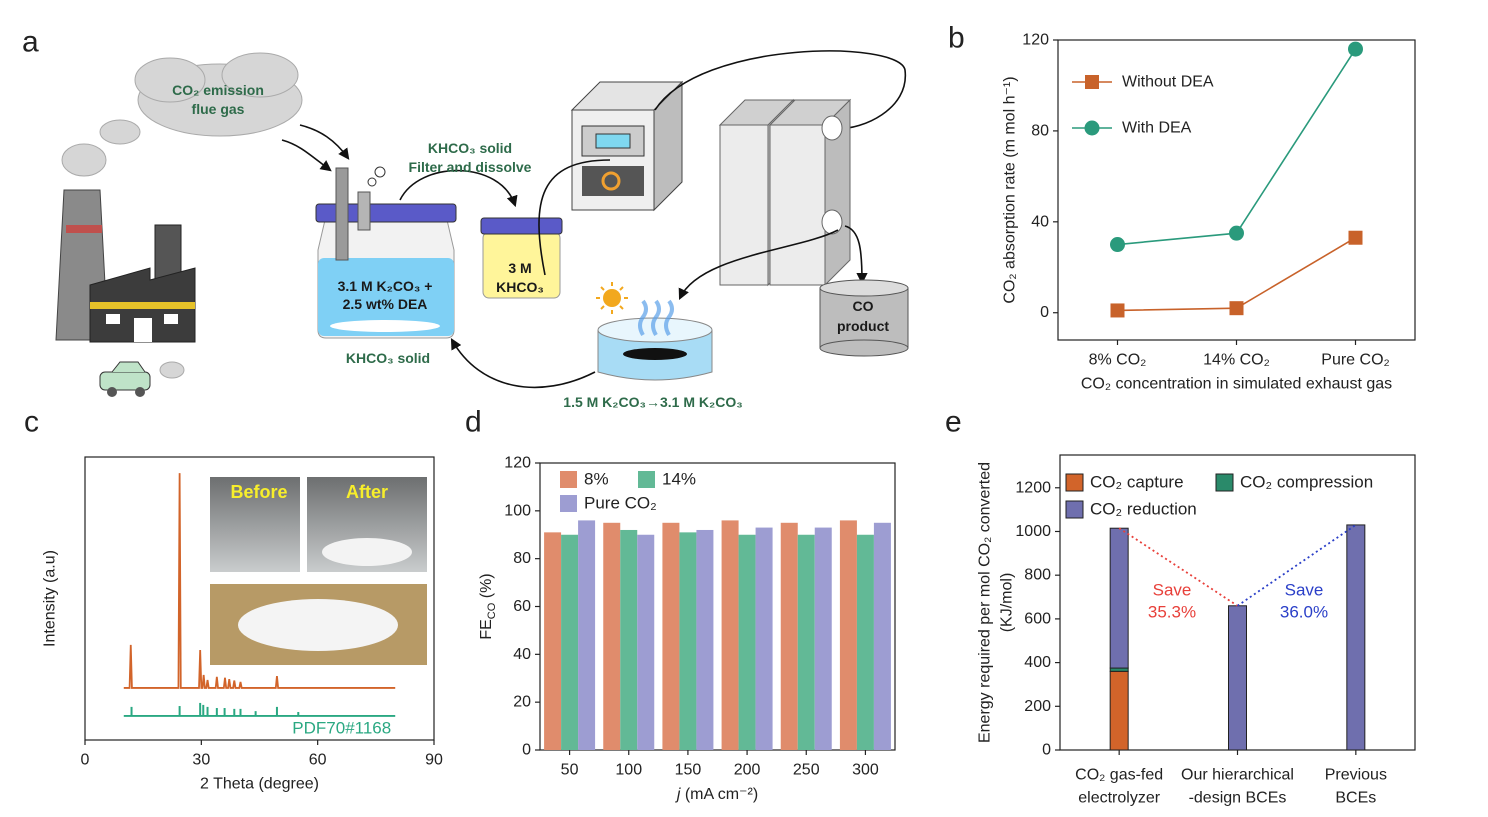  Describe the element at coordinates (434, 760) in the screenshot. I see `x-tick-label: 90` at that location.